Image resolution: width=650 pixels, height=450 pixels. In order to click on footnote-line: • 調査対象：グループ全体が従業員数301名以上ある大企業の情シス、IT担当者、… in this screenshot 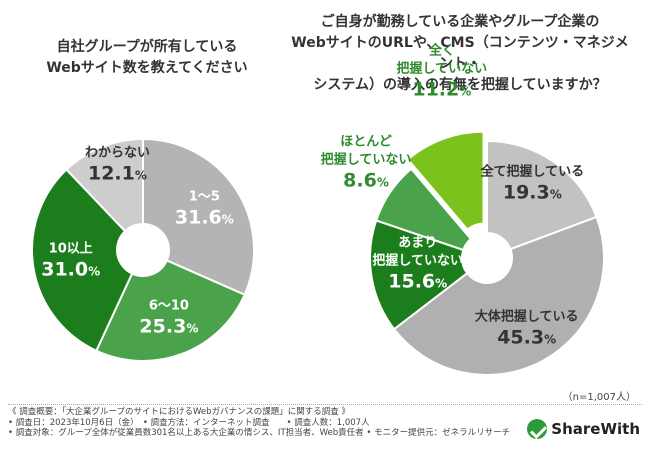, I will do `click(259, 433)`.